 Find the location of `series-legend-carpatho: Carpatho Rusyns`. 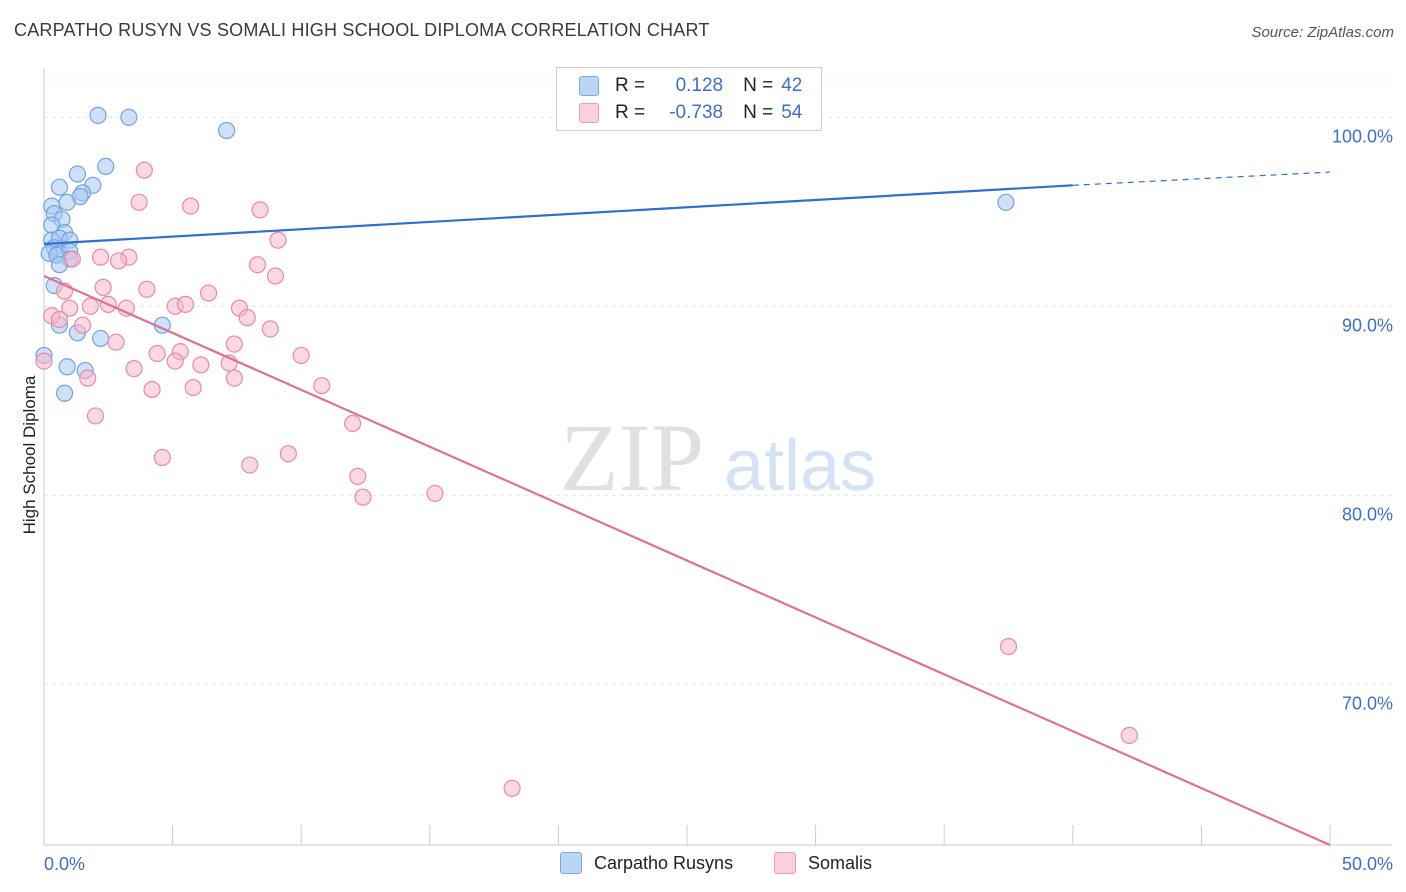

series-legend-carpatho: Carpatho Rusyns is located at coordinates (646, 863).